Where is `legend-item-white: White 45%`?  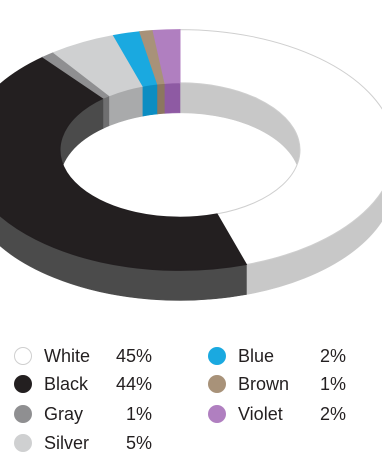 legend-item-white: White 45% is located at coordinates (89, 357).